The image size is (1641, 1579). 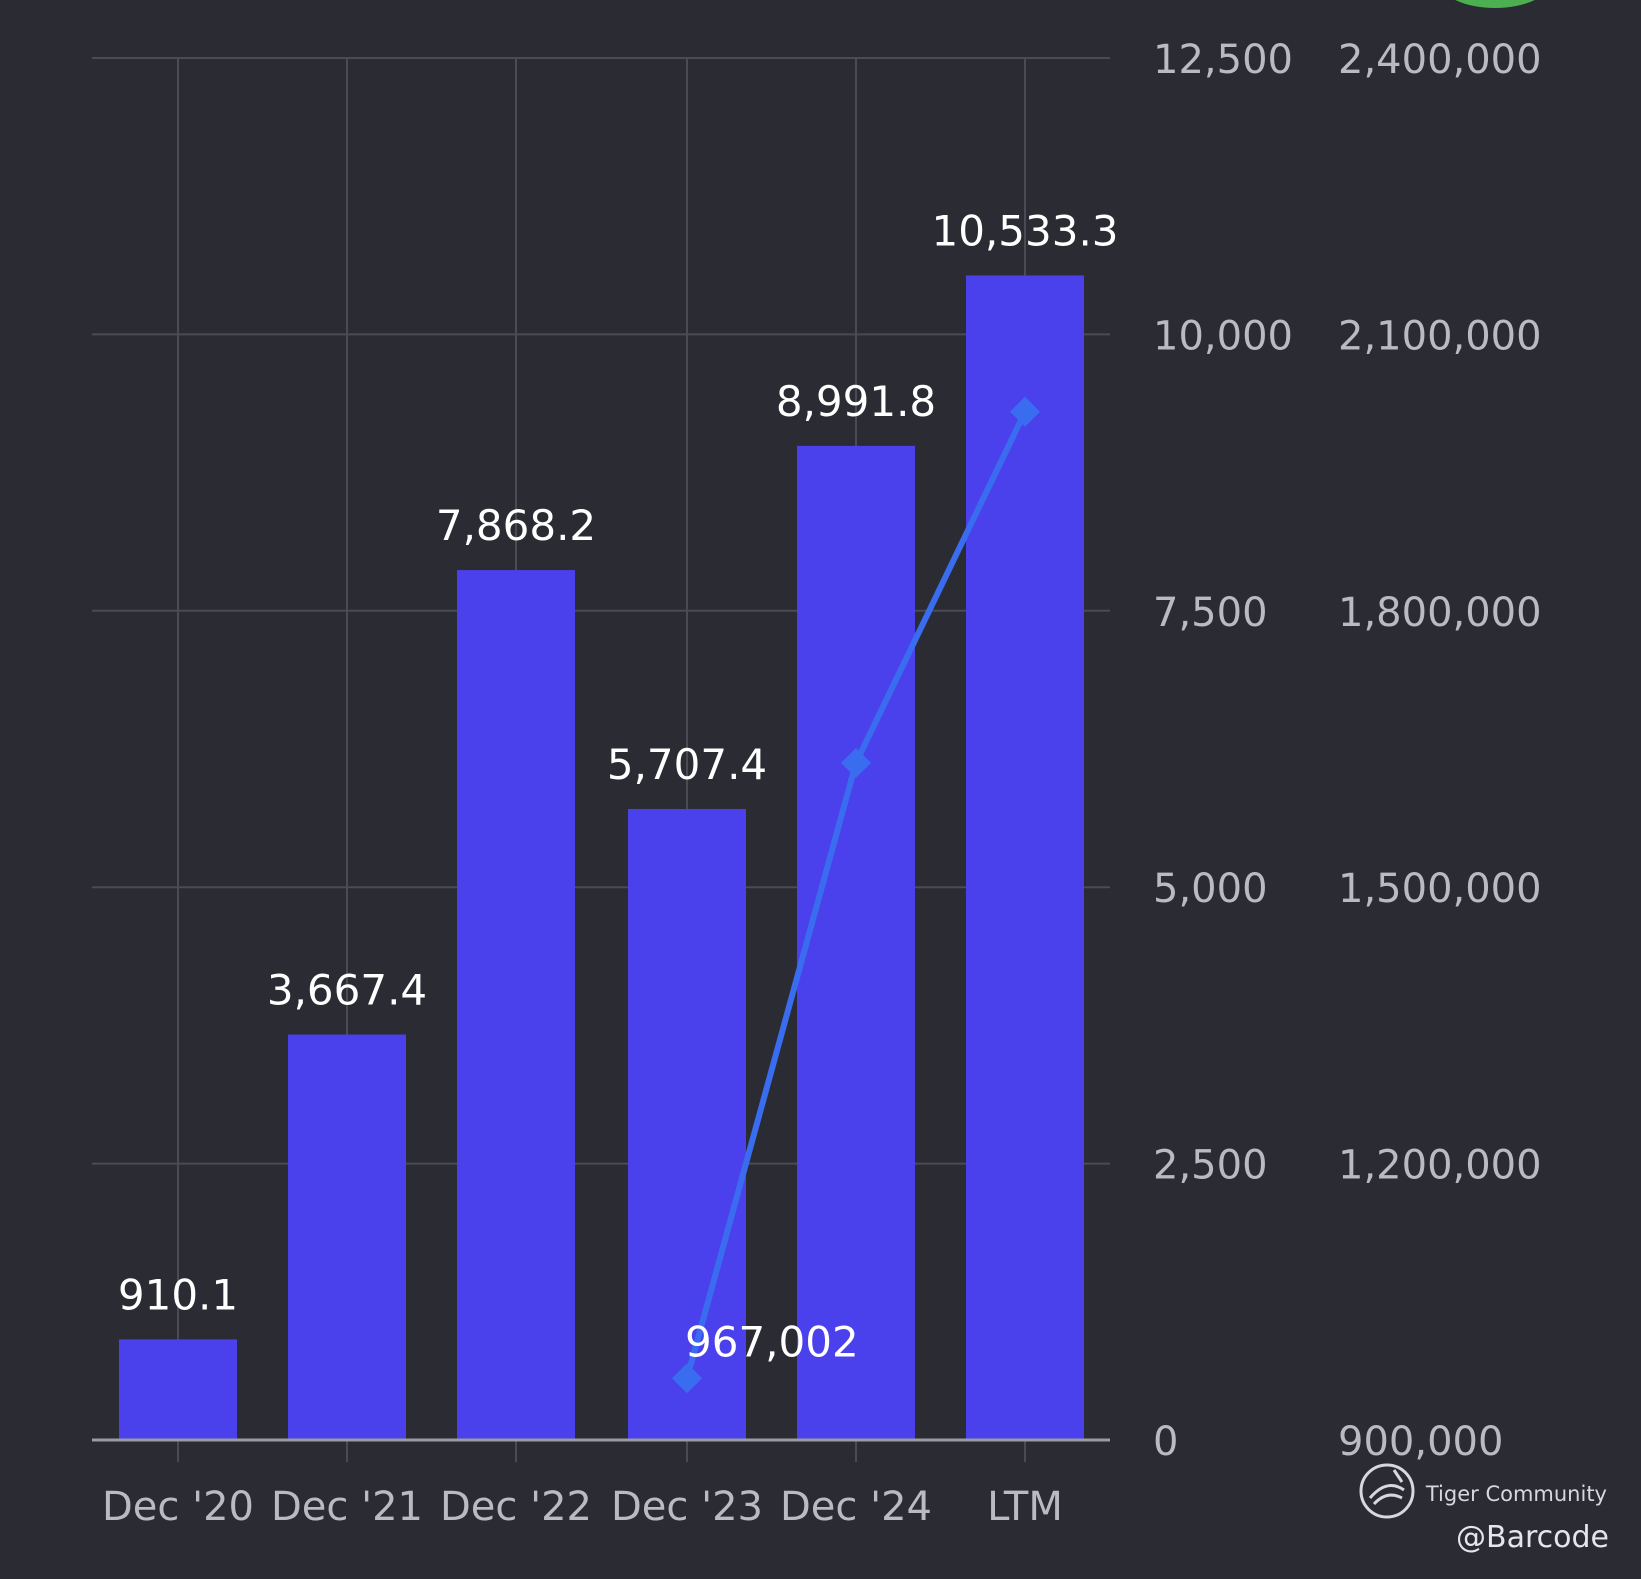 What do you see at coordinates (1210, 1166) in the screenshot?
I see `left-axis-tick-label: 2,500` at bounding box center [1210, 1166].